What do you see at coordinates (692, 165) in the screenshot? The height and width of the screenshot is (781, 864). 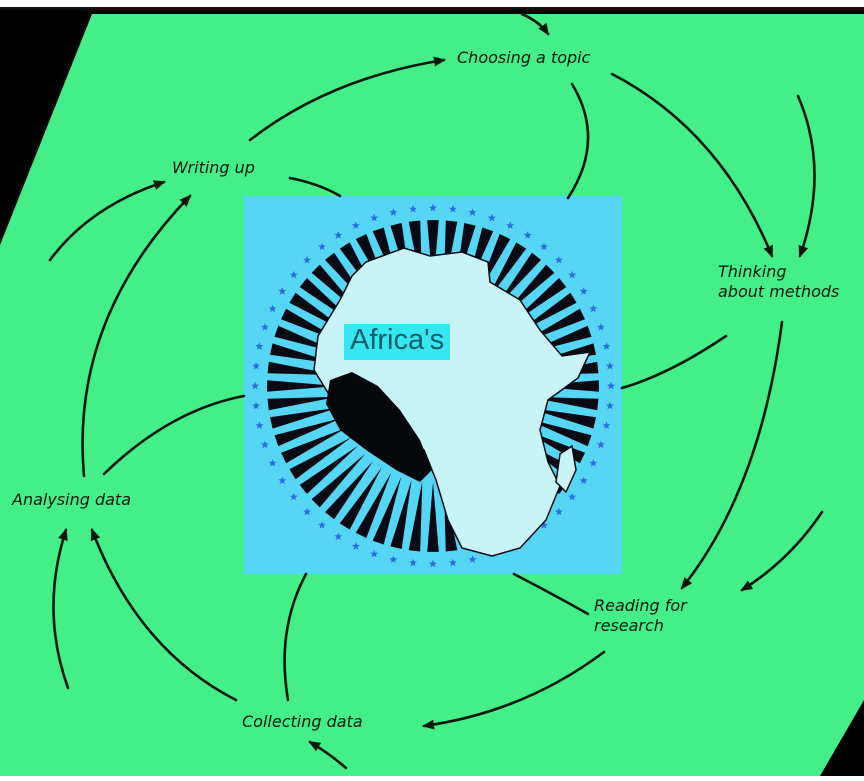 I see `arrow-choosing-to-thinking` at bounding box center [692, 165].